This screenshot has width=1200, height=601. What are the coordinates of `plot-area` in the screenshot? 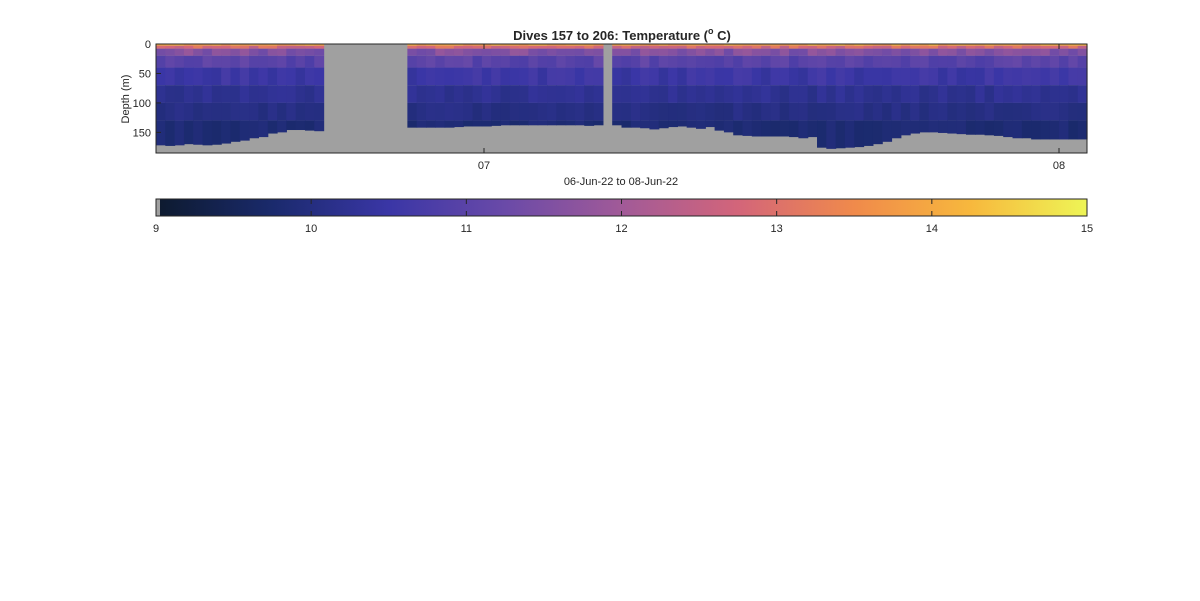 It's located at (622, 98).